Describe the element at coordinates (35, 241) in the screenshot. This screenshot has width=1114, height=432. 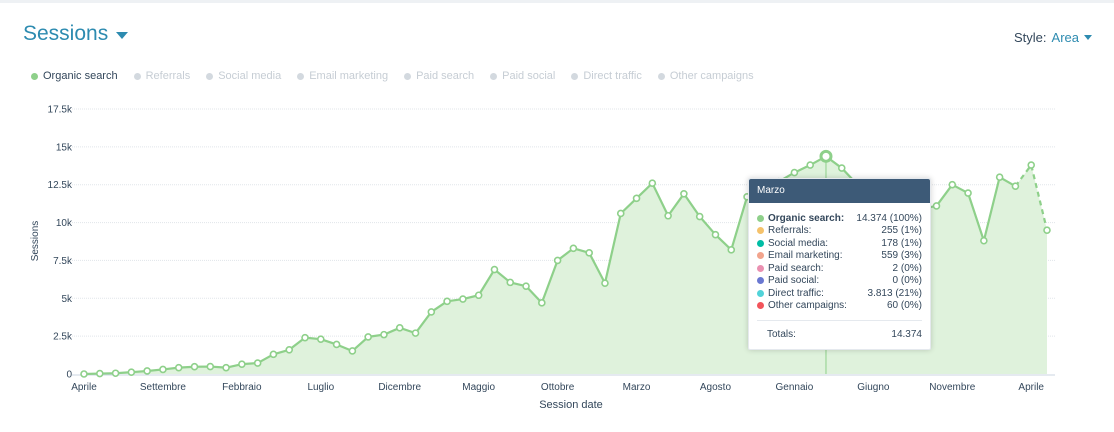
I see `y-axis-title: Sessions` at that location.